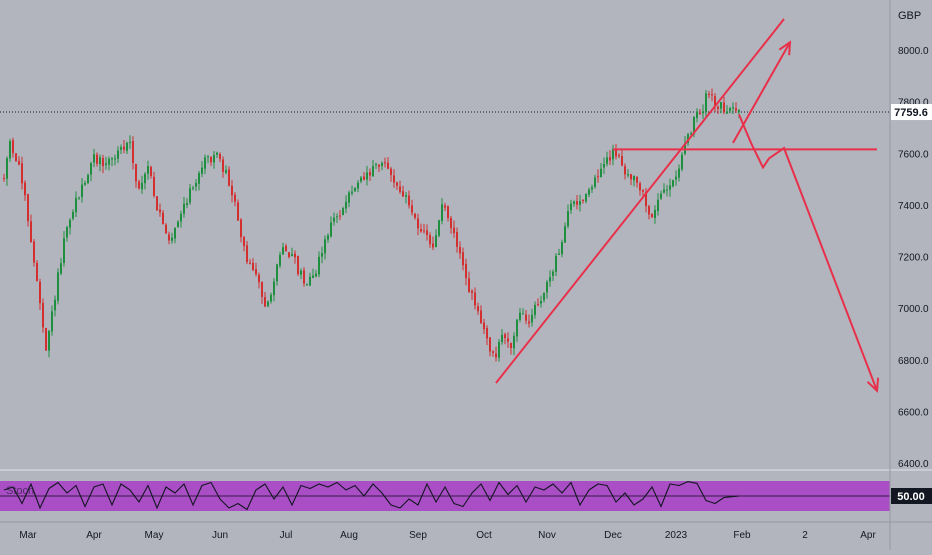 The height and width of the screenshot is (555, 932). I want to click on price-badge-box, so click(911, 112).